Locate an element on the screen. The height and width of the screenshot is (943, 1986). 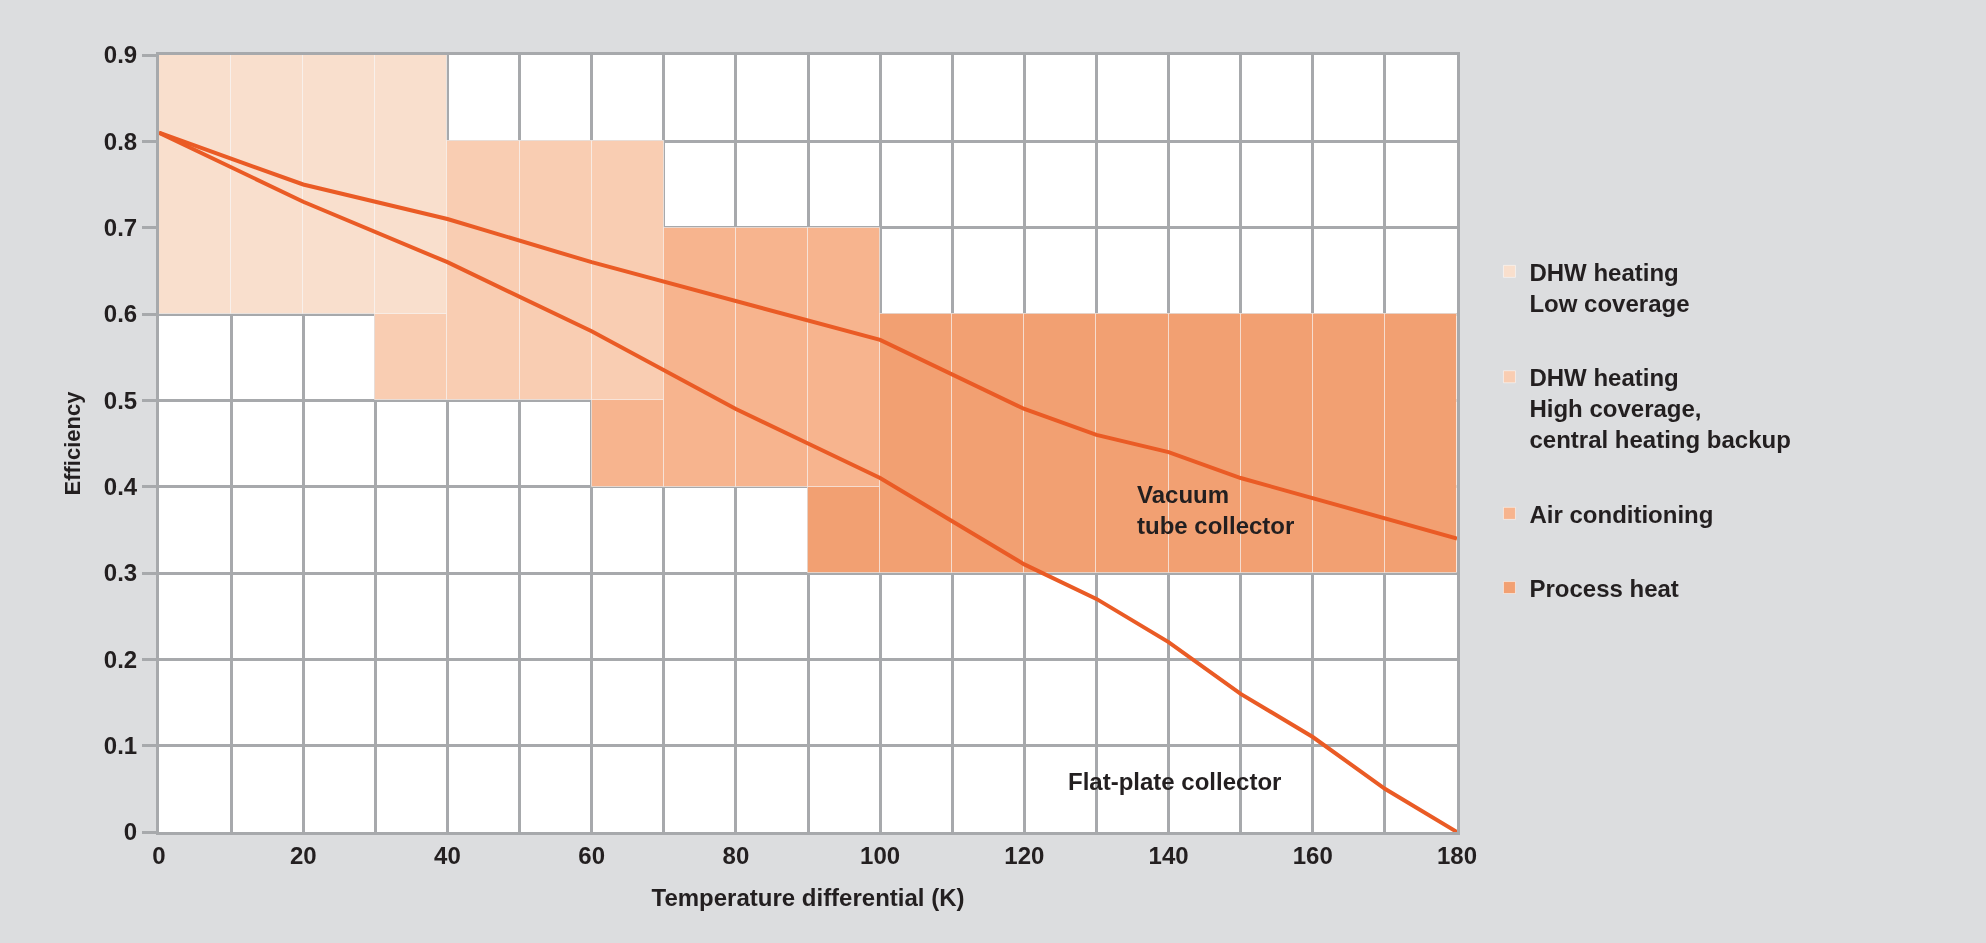
x-tick-label: 40 is located at coordinates (447, 855).